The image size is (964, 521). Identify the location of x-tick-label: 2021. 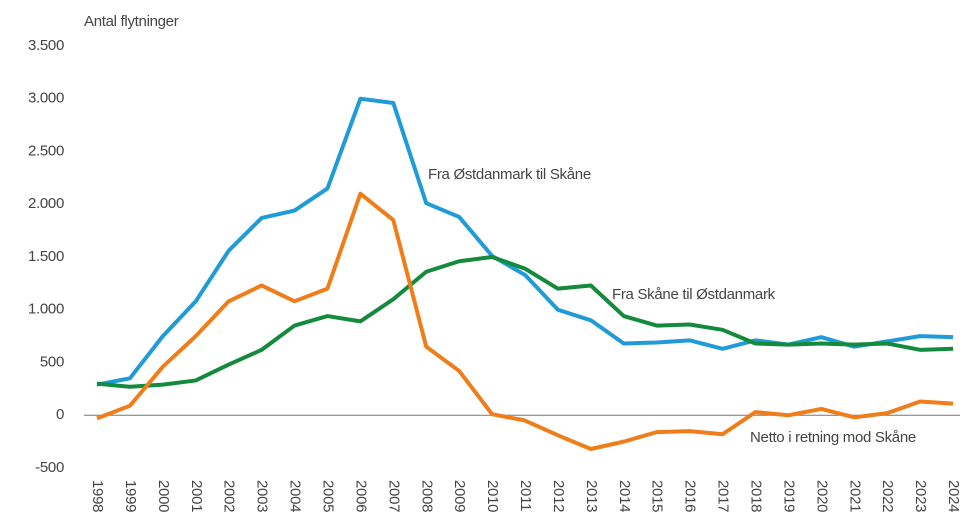
(854, 496).